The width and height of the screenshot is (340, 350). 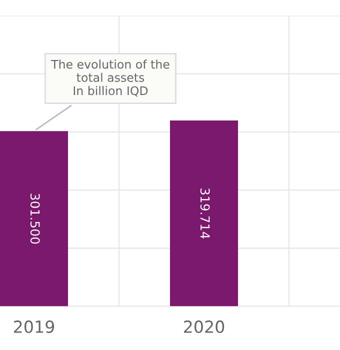 I want to click on annotation: The evolution of the total assets In billion IQD, so click(x=110, y=78).